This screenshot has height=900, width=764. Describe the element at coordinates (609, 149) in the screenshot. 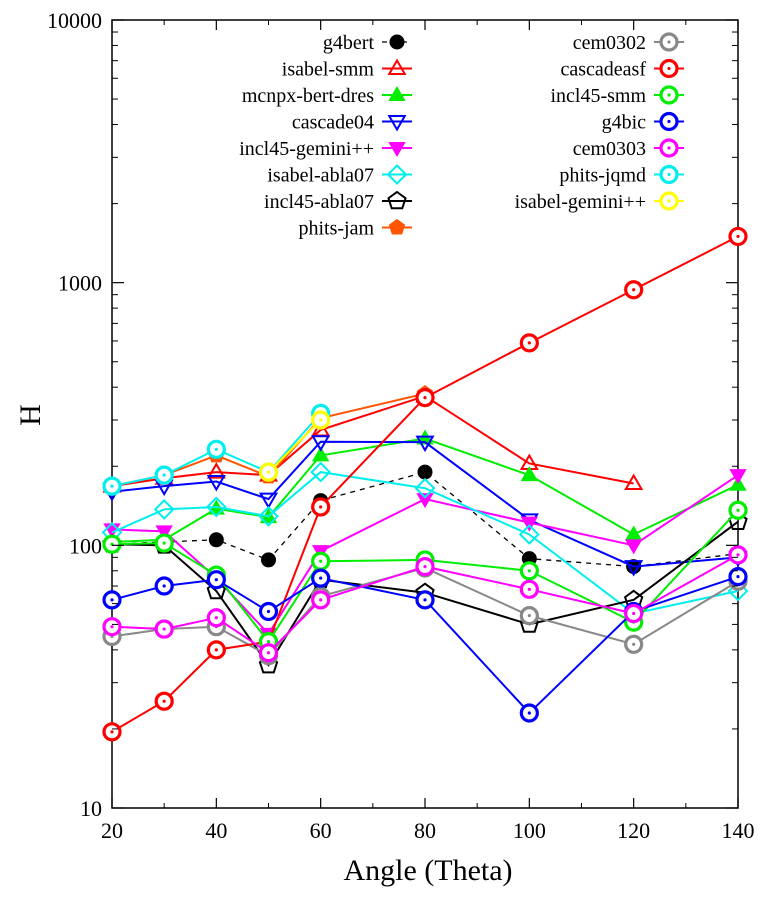

I see `legend-label: cem0303` at that location.